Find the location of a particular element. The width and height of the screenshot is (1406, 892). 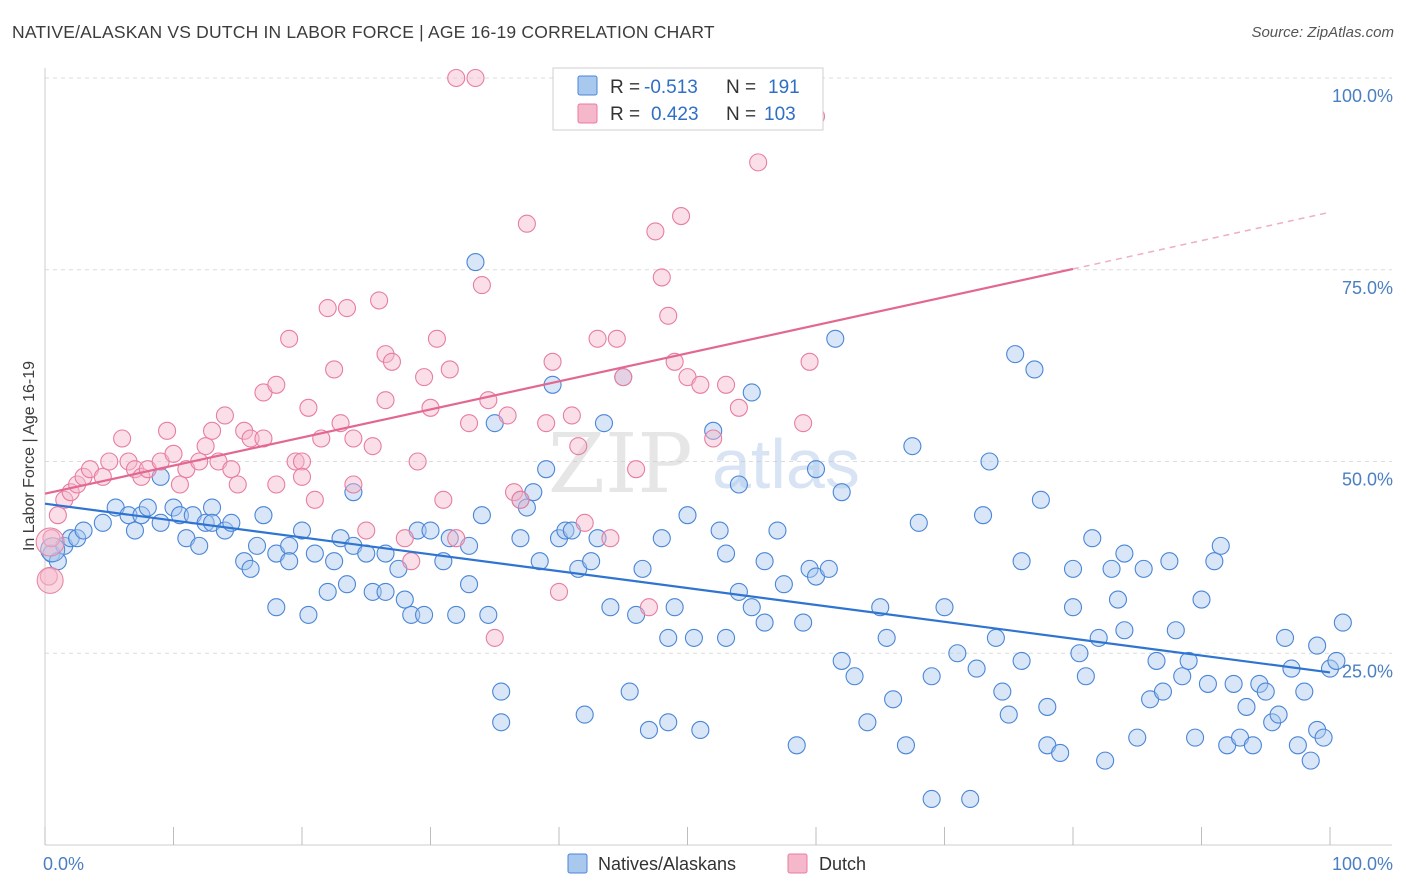

source-label: Source: ZipAtlas.com is located at coordinates (1322, 32).